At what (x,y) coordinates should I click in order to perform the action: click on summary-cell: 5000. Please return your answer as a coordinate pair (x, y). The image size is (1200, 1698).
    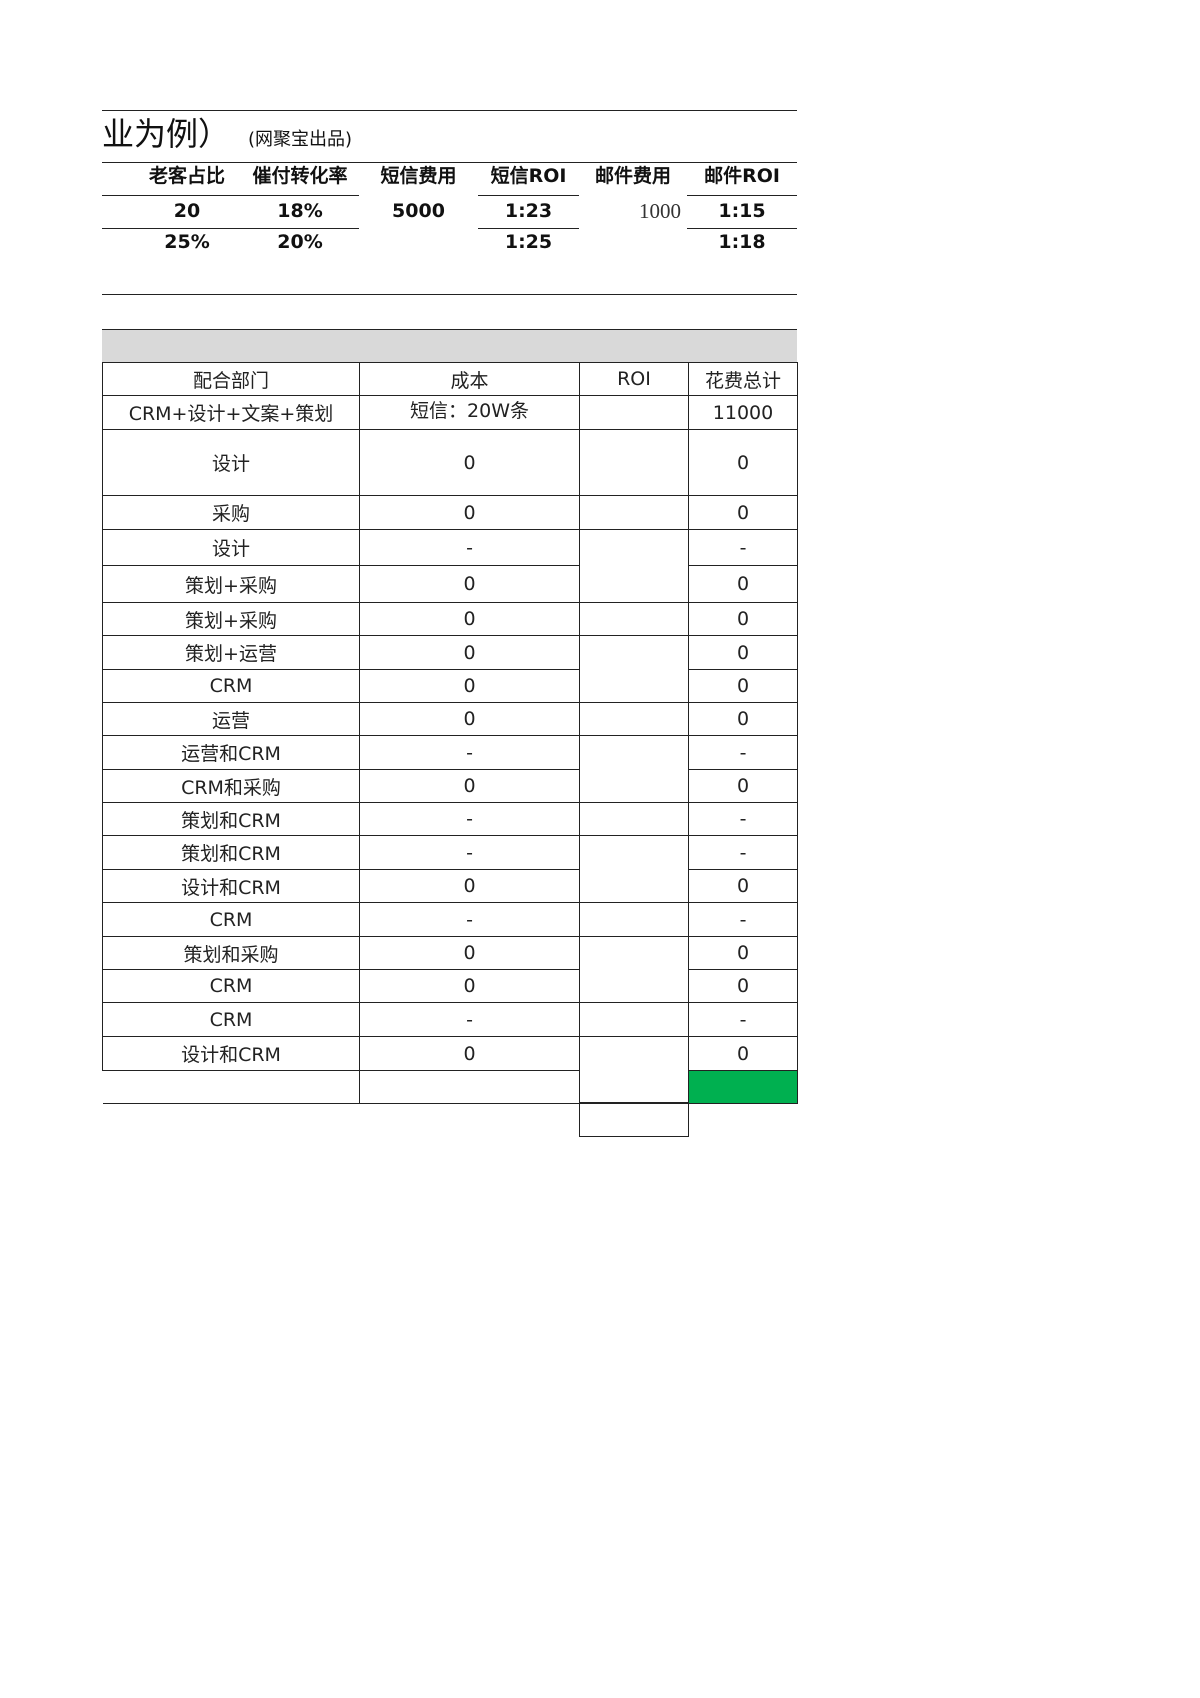
    Looking at the image, I should click on (418, 211).